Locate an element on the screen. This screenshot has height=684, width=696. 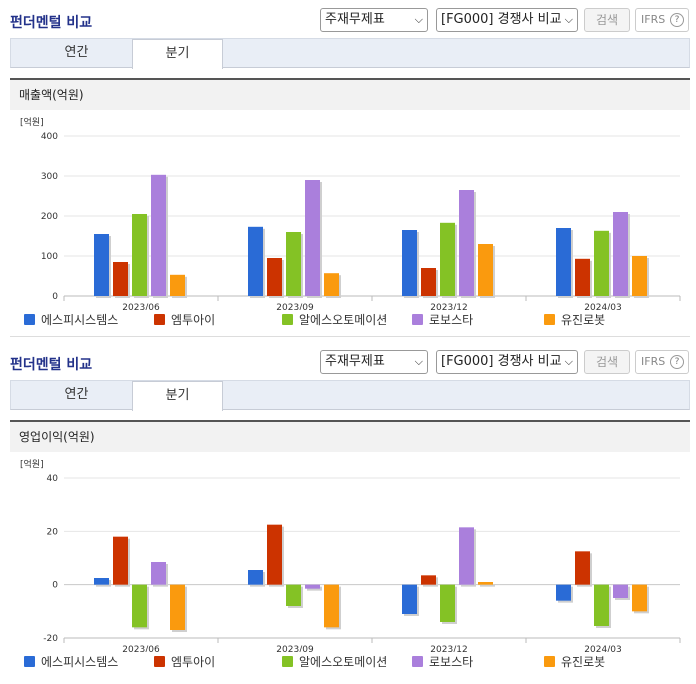
y-tick-label: 200 is located at coordinates (49, 217).